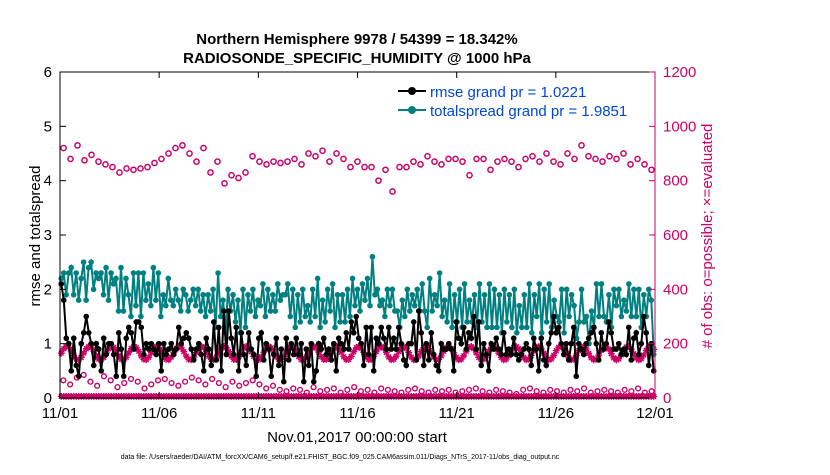 This screenshot has height=475, width=830. Describe the element at coordinates (48, 235) in the screenshot. I see `y-tick-label-left: 3` at that location.